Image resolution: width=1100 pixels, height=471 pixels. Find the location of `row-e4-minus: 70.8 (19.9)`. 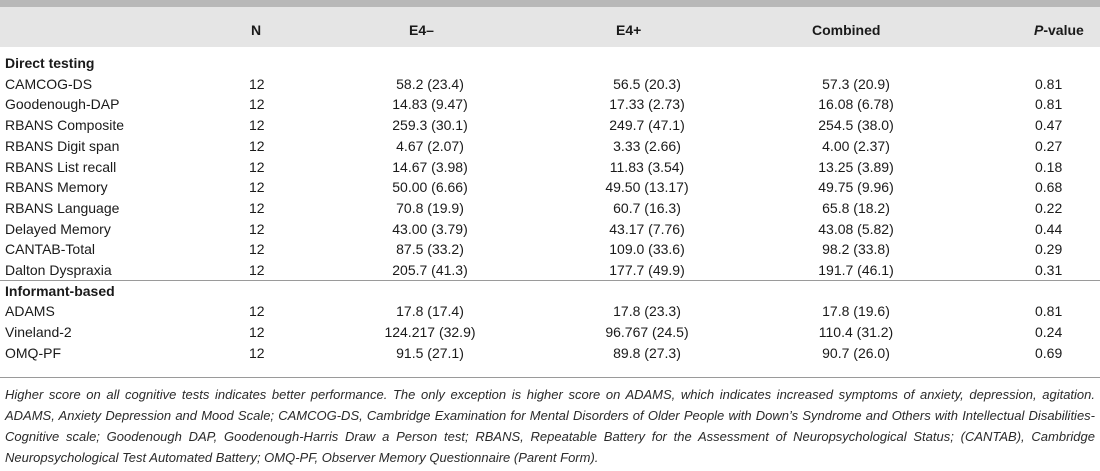

row-e4-minus: 70.8 (19.9) is located at coordinates (430, 207).